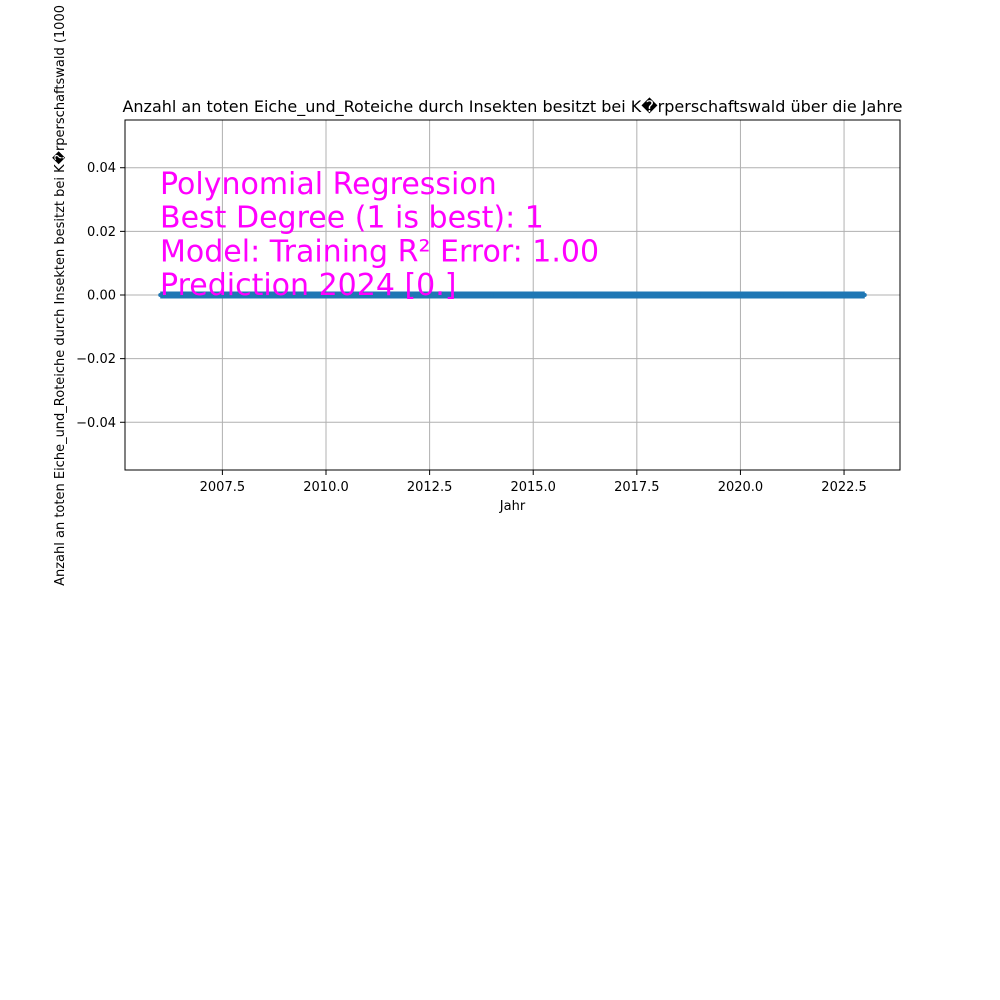  I want to click on x-tick-label: 2022.5, so click(844, 487).